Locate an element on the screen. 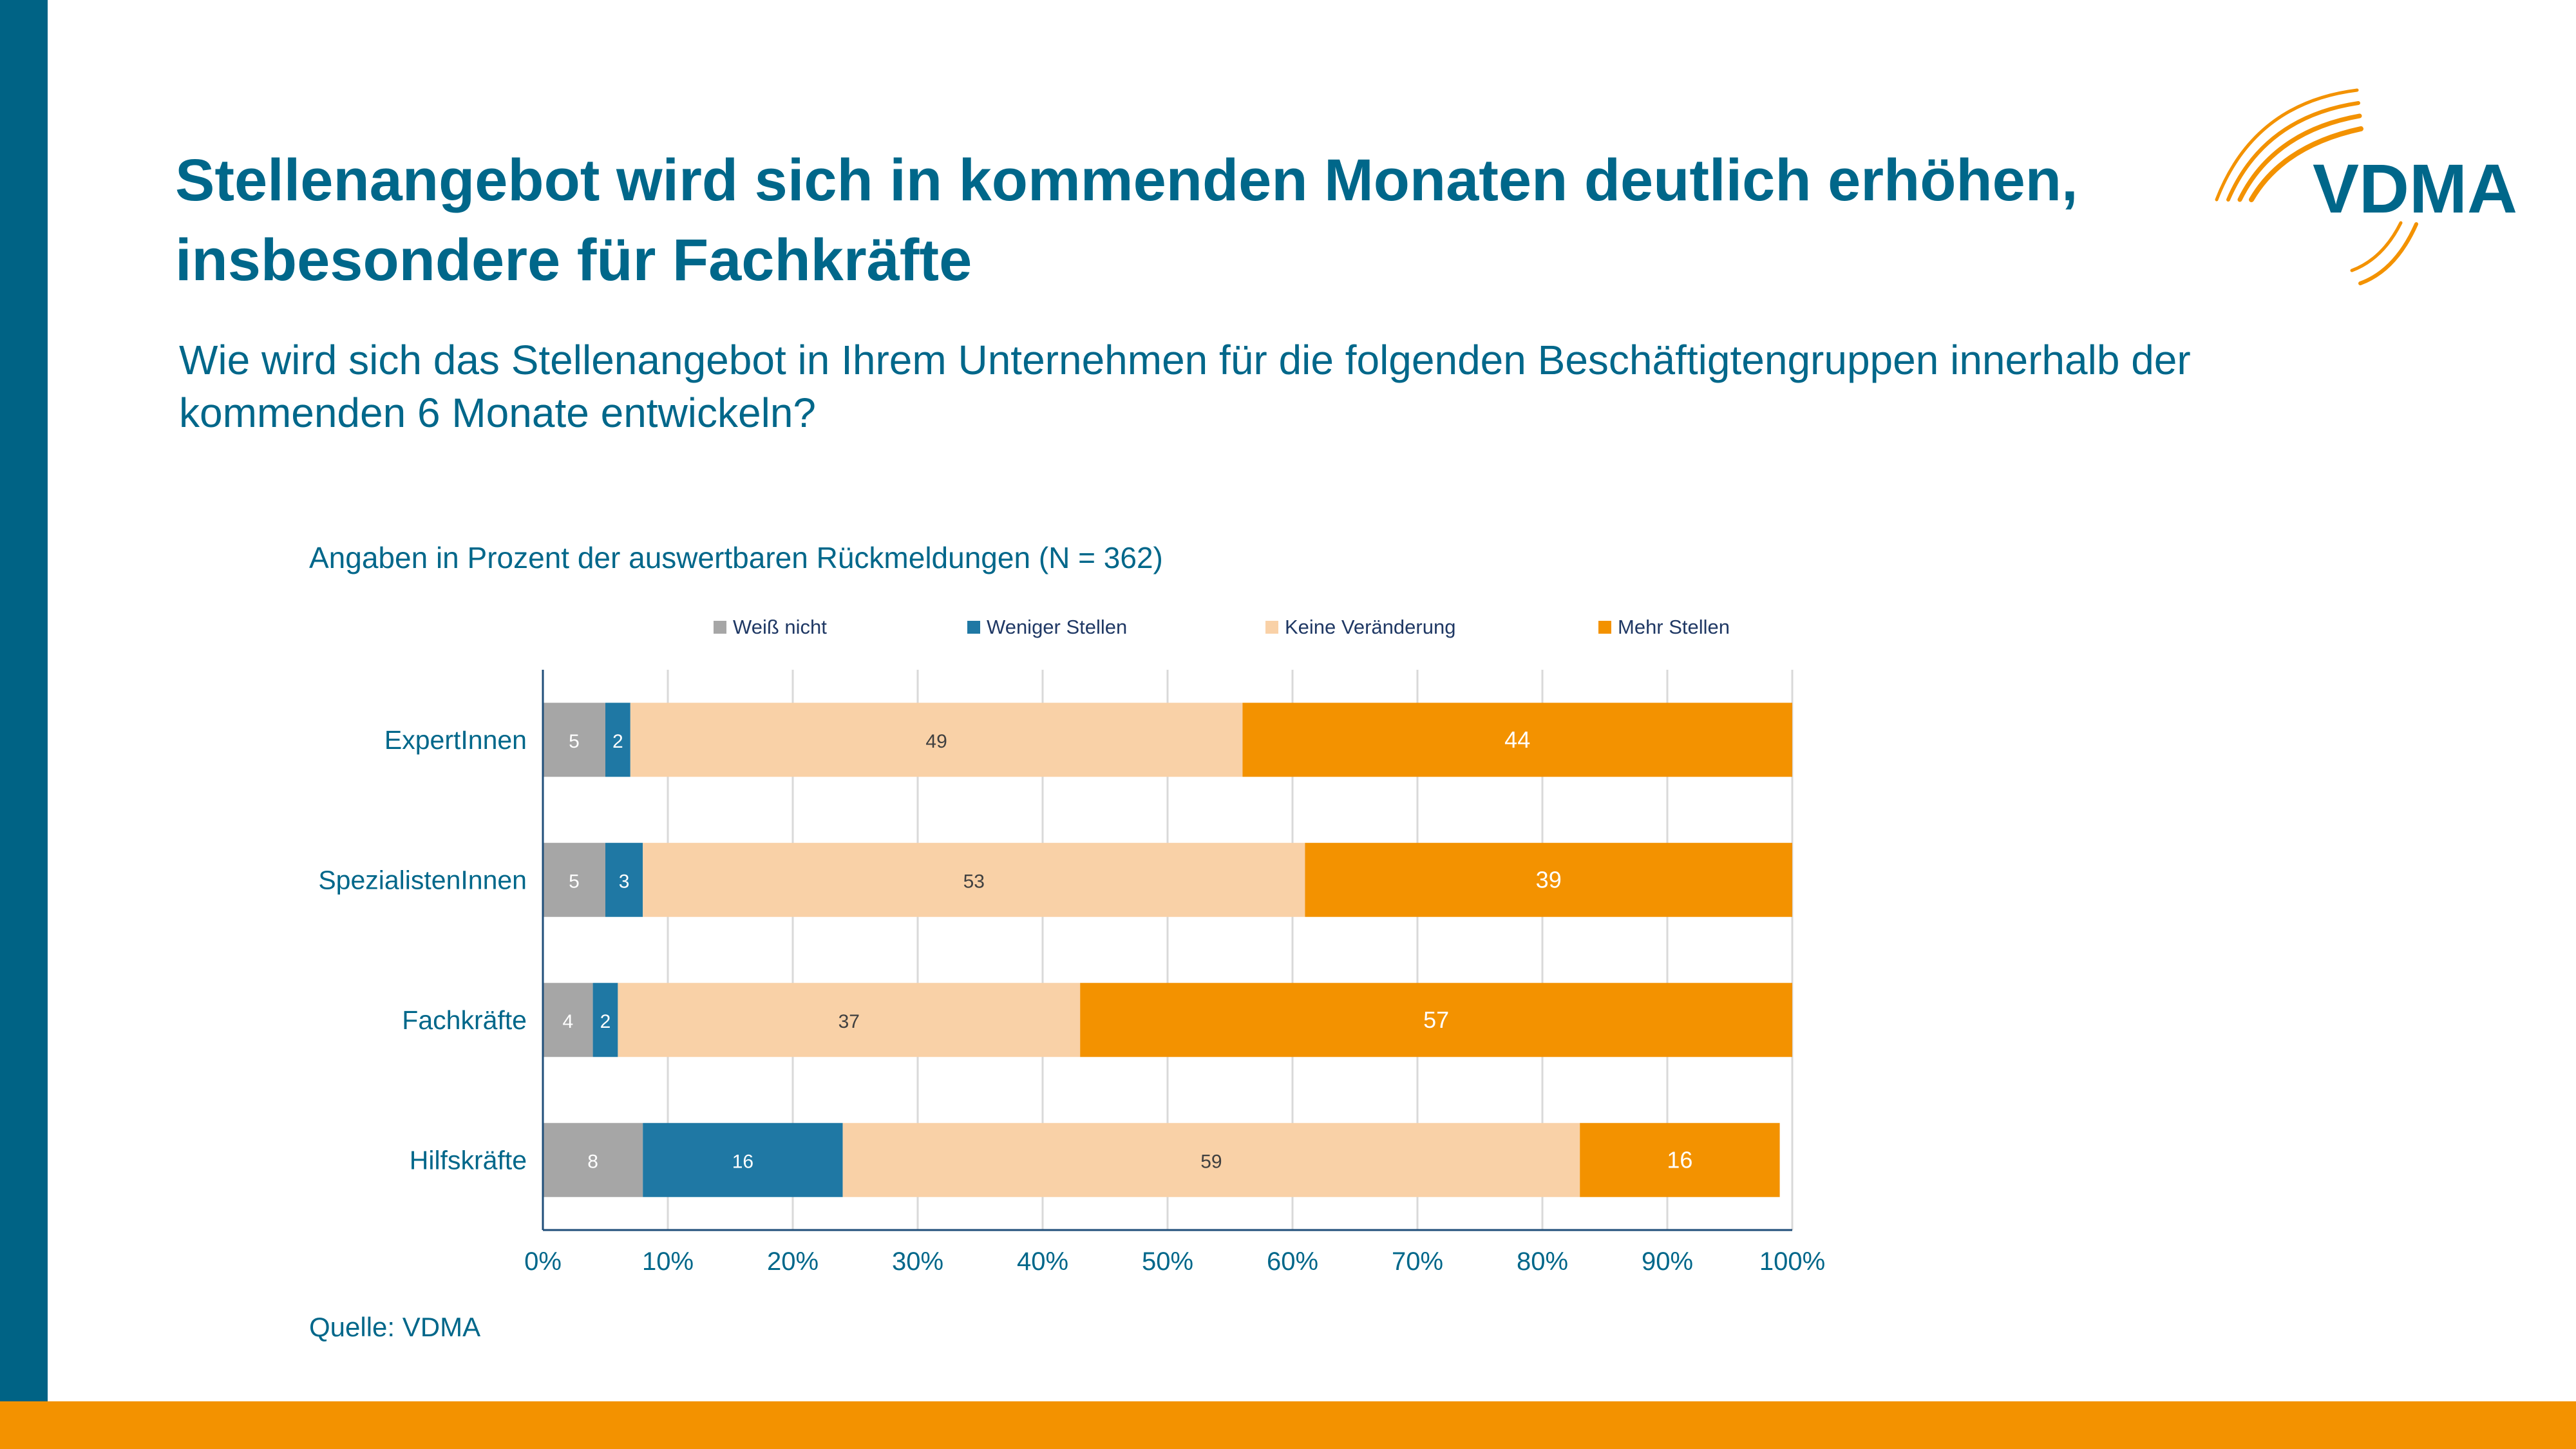  data-label: 44 is located at coordinates (1517, 740).